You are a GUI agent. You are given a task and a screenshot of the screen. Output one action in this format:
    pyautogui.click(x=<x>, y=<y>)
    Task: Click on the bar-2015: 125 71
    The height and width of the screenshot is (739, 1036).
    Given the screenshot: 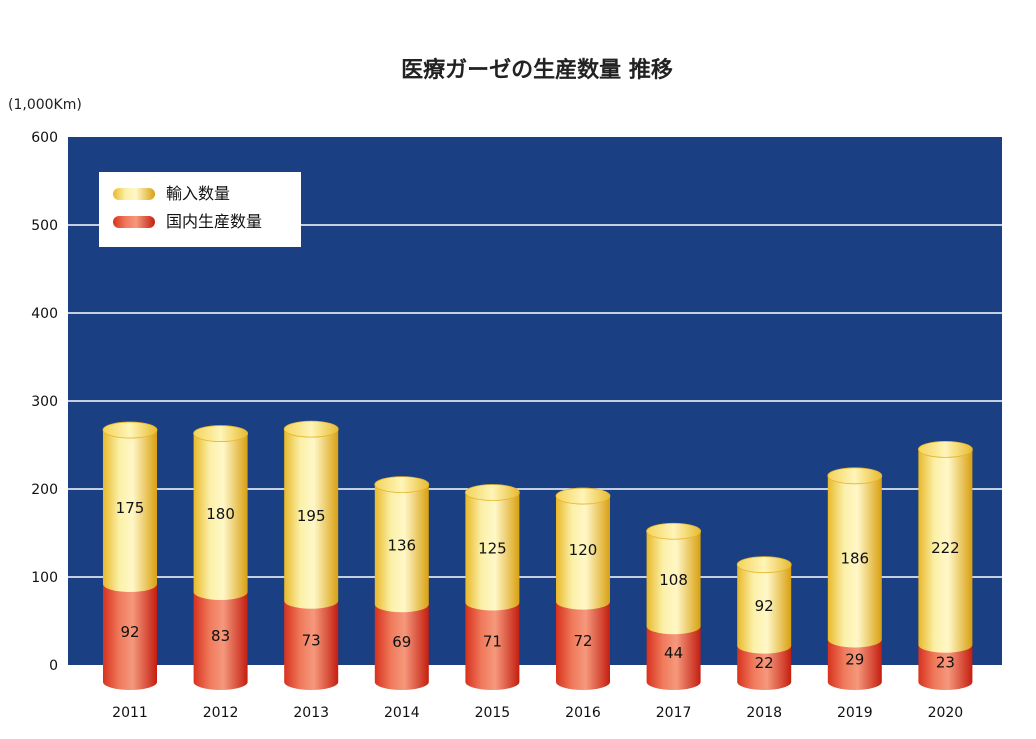 What is the action you would take?
    pyautogui.click(x=492, y=587)
    